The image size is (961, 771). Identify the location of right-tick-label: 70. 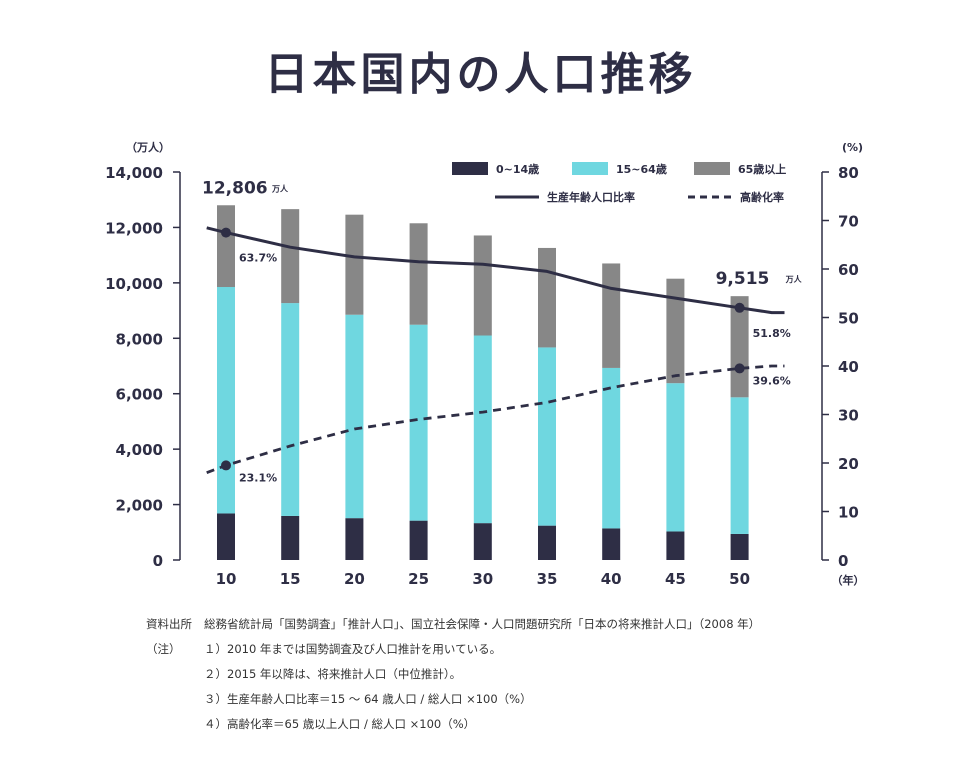
(848, 222).